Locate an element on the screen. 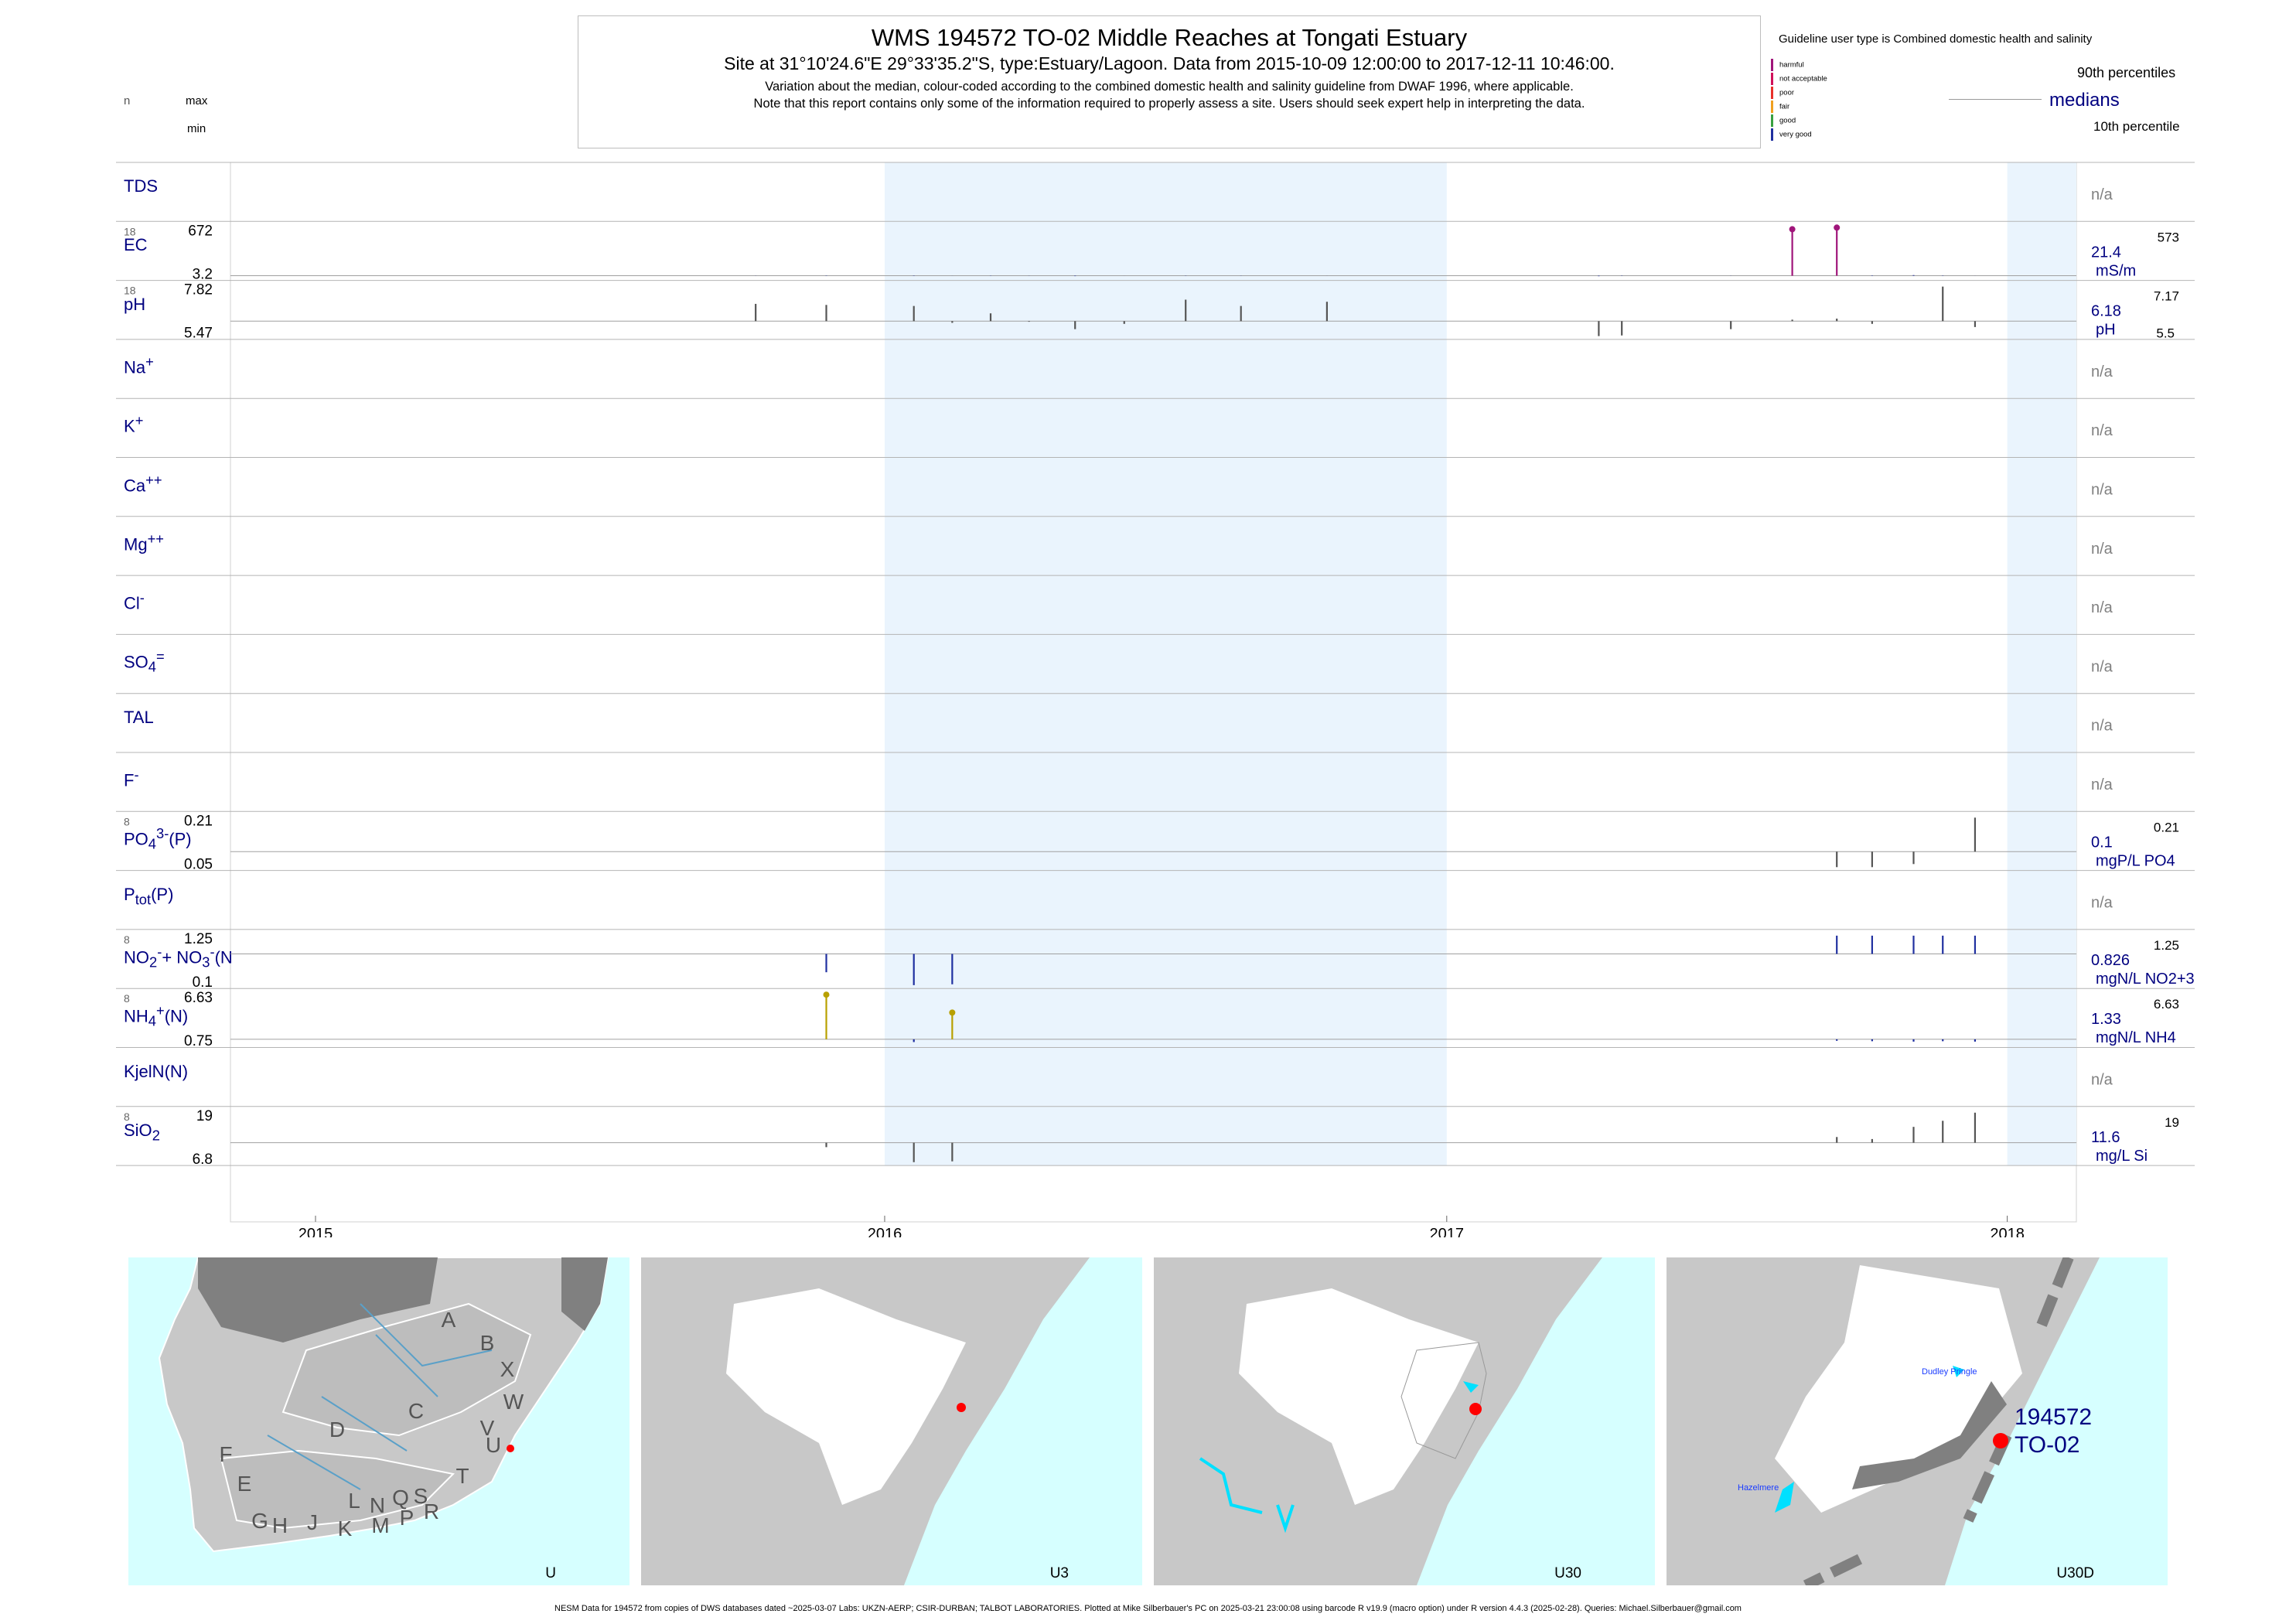  row-label-f: F- is located at coordinates (131, 778).